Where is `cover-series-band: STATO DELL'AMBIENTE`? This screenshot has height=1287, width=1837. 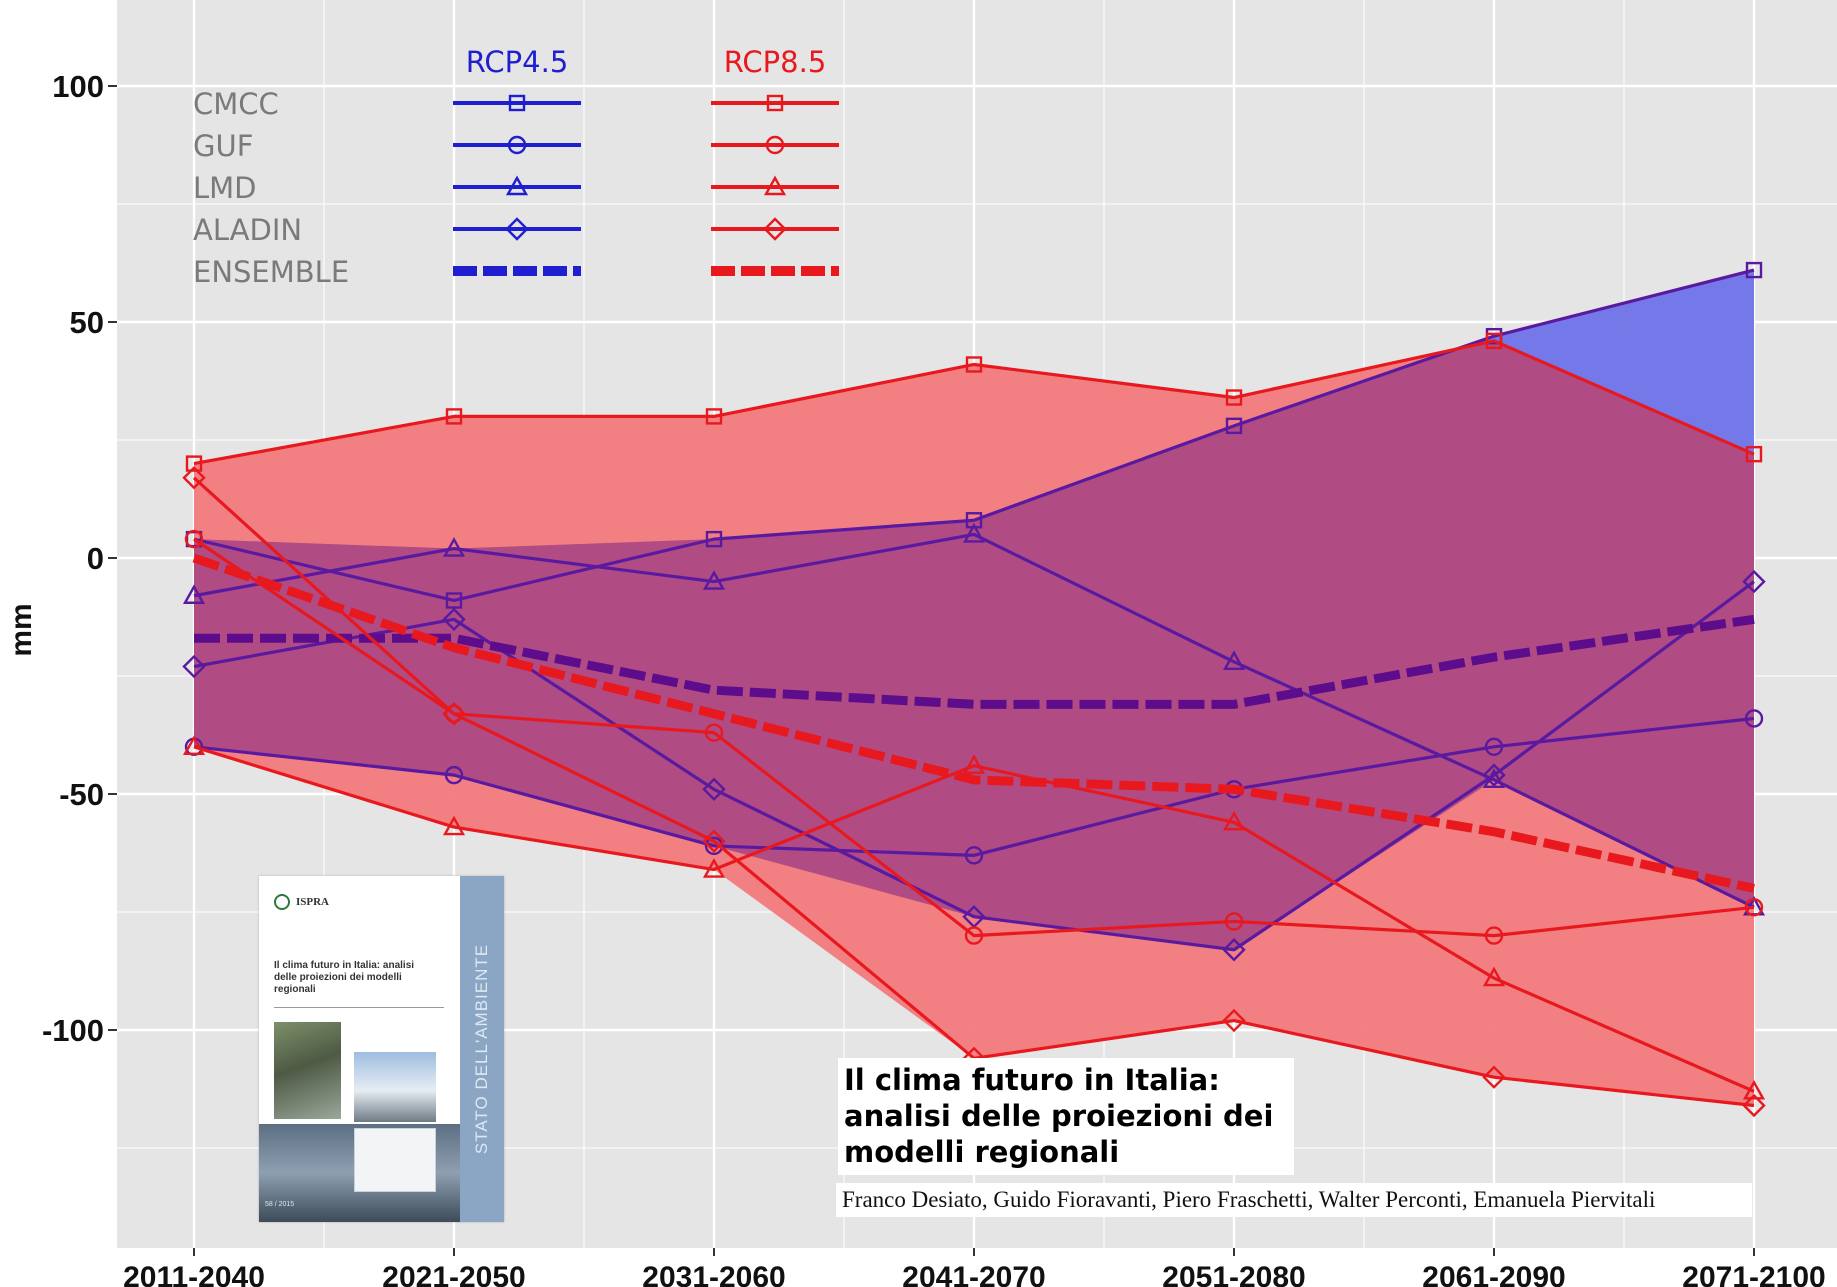
cover-series-band: STATO DELL'AMBIENTE is located at coordinates (482, 1049).